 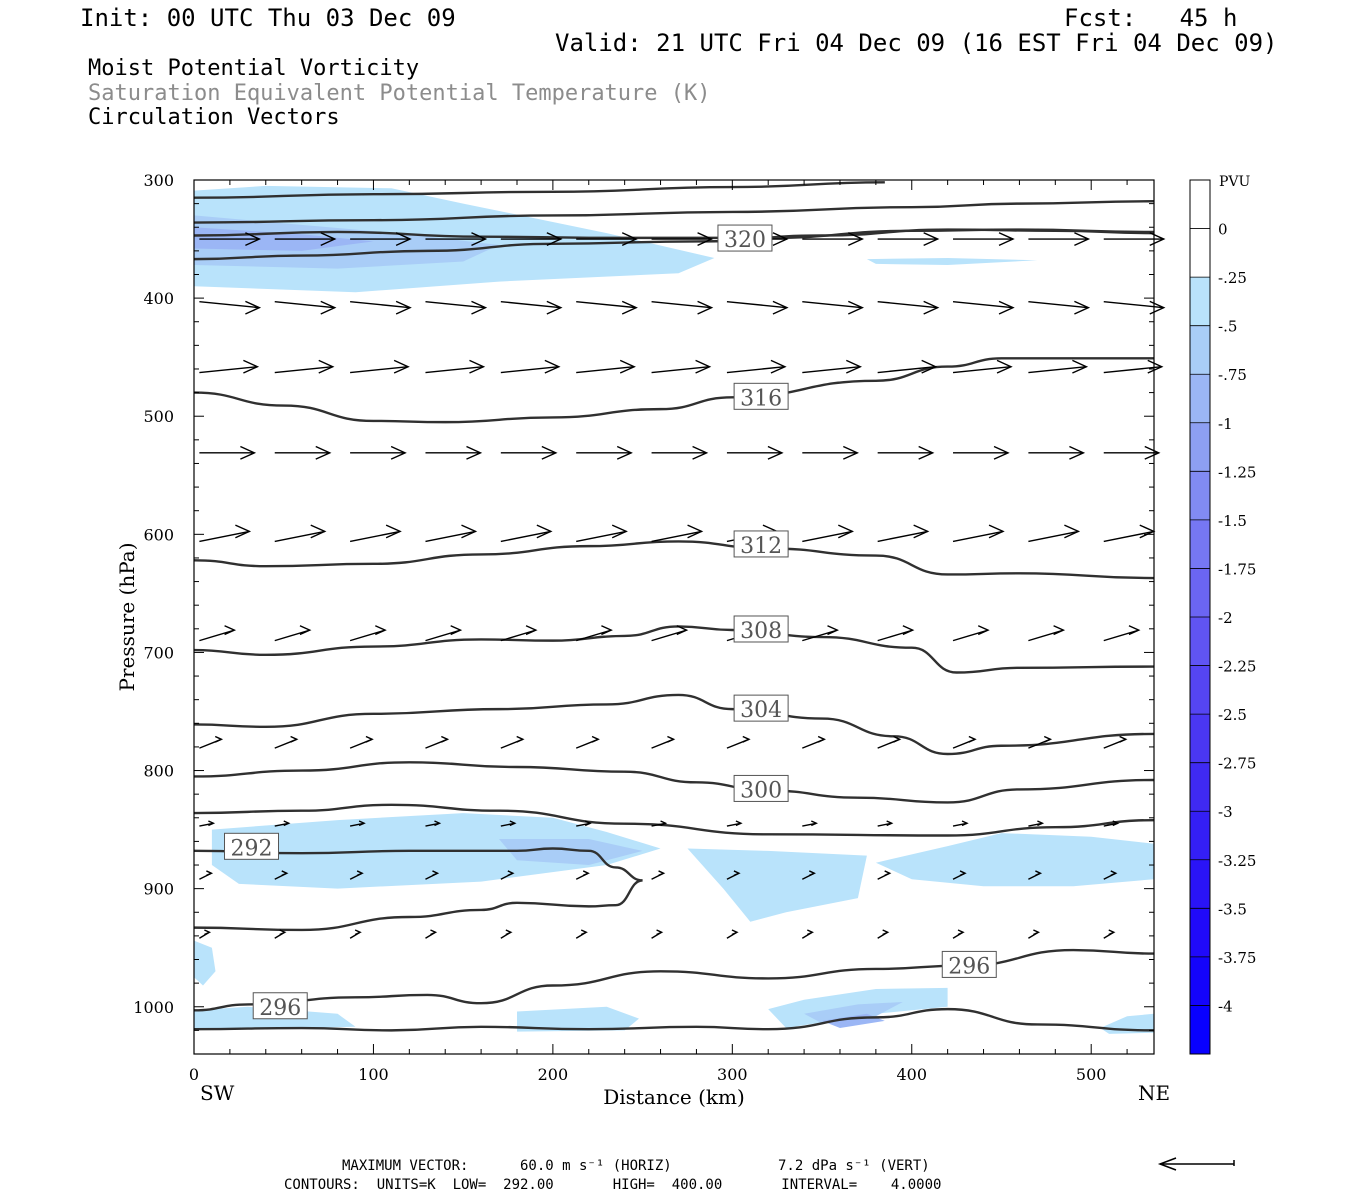 What do you see at coordinates (158, 771) in the screenshot?
I see `y-tick-label: 800` at bounding box center [158, 771].